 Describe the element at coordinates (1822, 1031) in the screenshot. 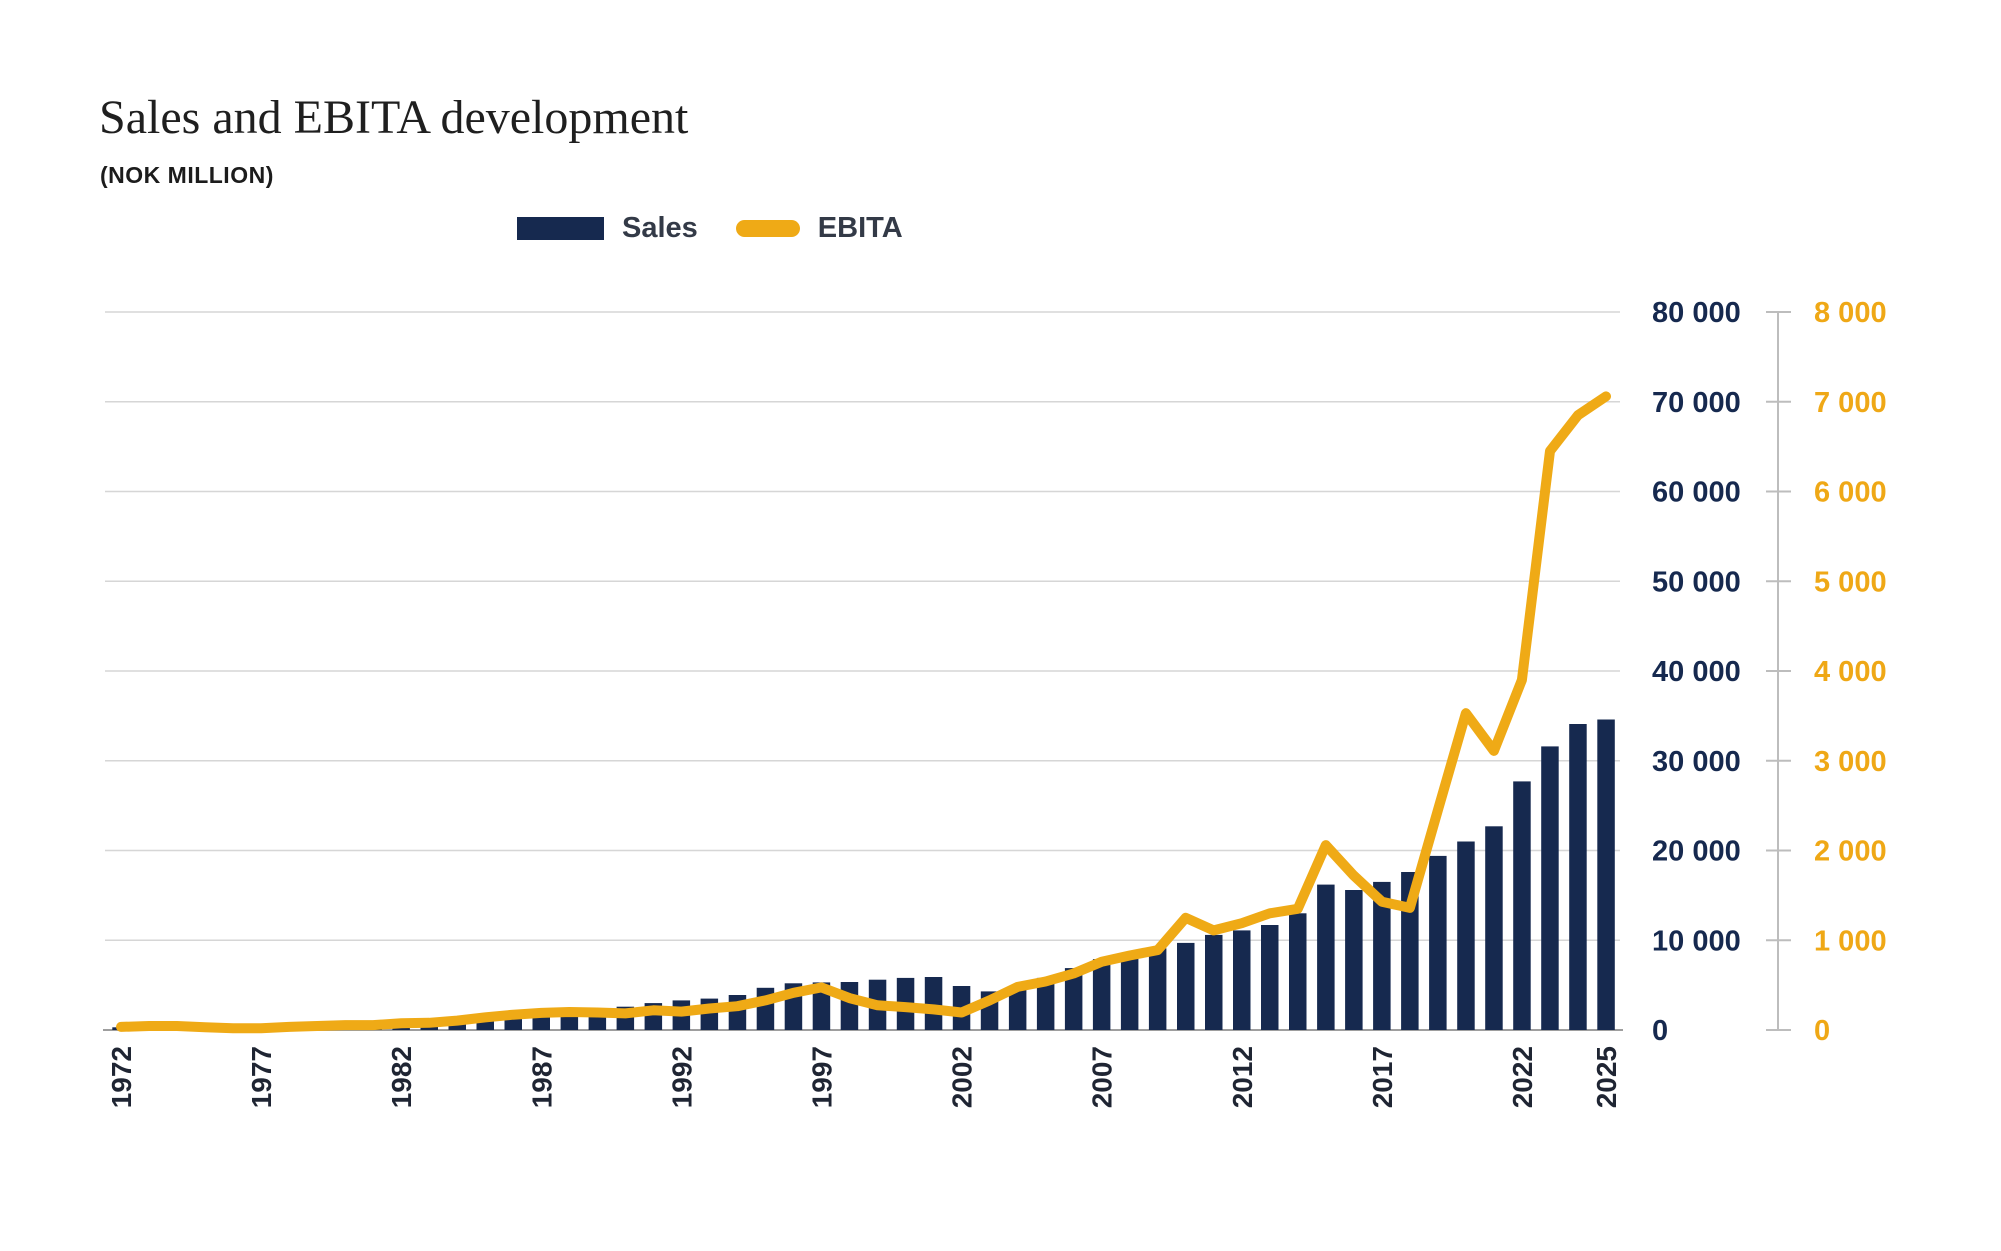

I see `ebita-axis-tick-label: 0` at that location.